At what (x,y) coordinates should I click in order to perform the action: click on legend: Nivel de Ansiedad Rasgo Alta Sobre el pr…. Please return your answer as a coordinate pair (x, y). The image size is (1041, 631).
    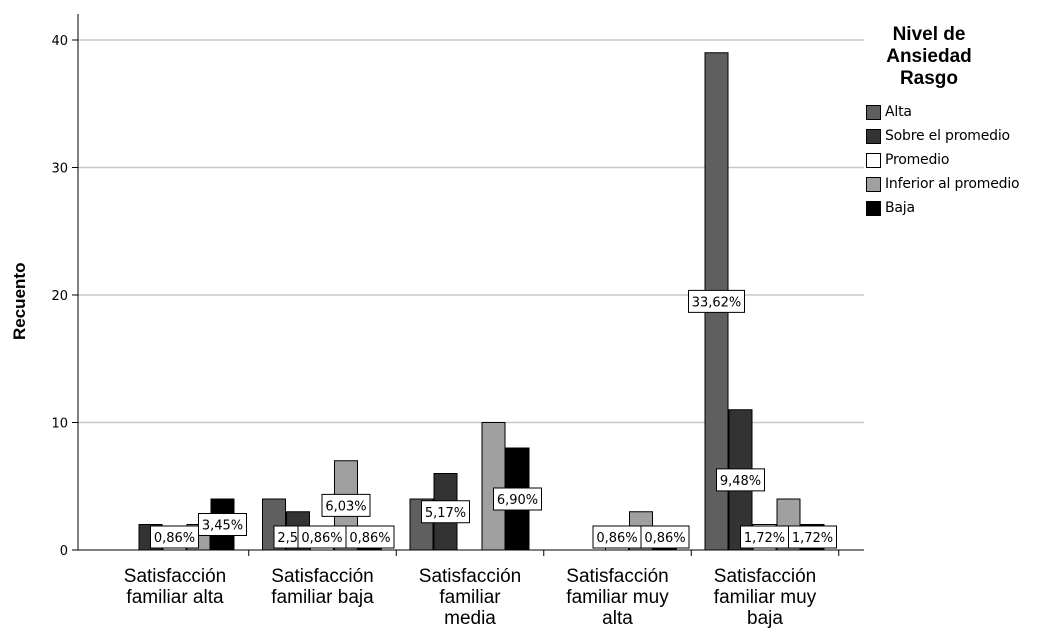
    Looking at the image, I should click on (953, 122).